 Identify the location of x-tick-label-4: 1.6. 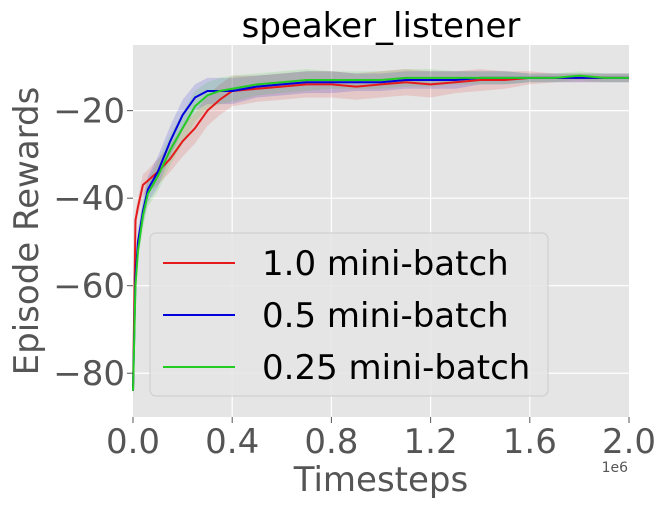
(530, 442).